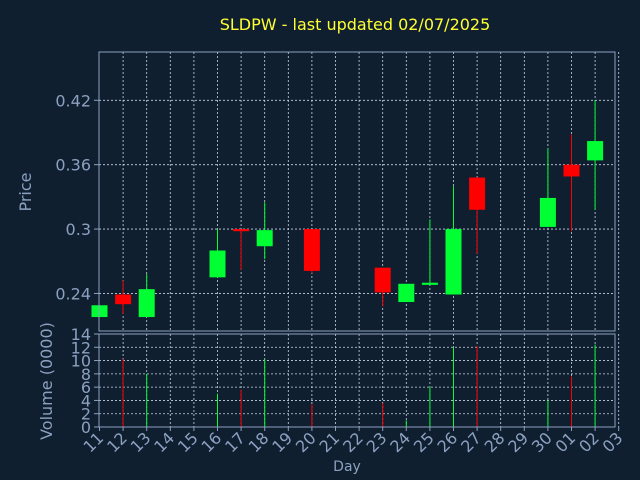 This screenshot has width=640, height=480. What do you see at coordinates (347, 467) in the screenshot?
I see `x-axis-label: Day` at bounding box center [347, 467].